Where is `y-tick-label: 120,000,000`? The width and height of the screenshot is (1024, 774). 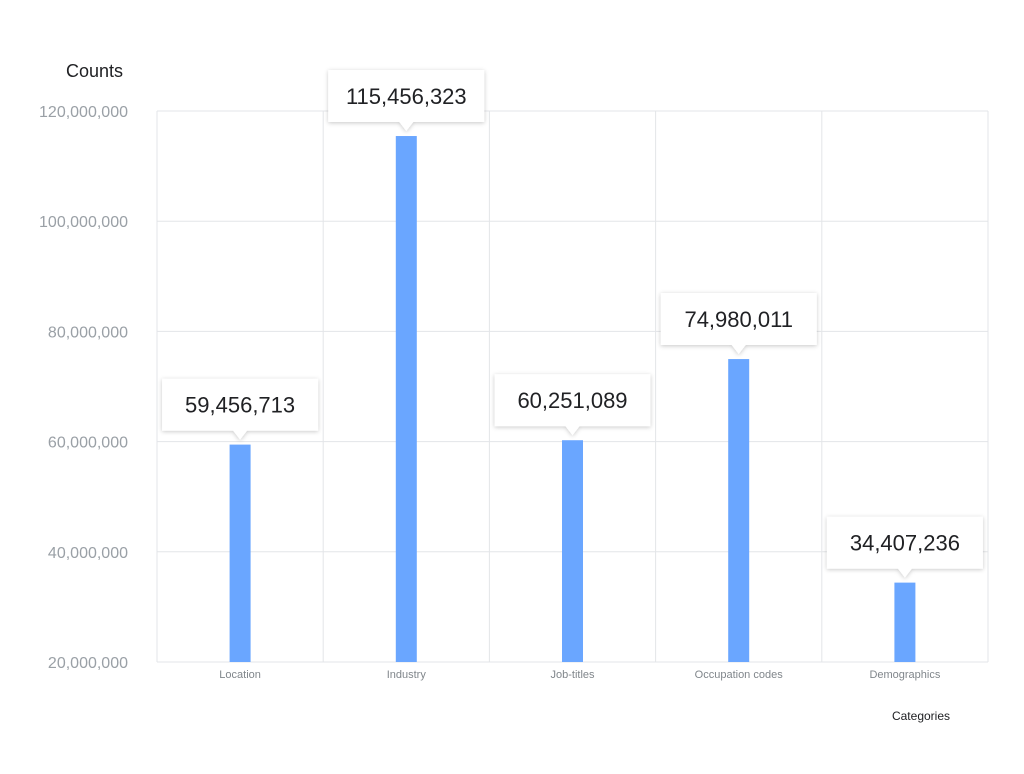
y-tick-label: 120,000,000 is located at coordinates (83, 112).